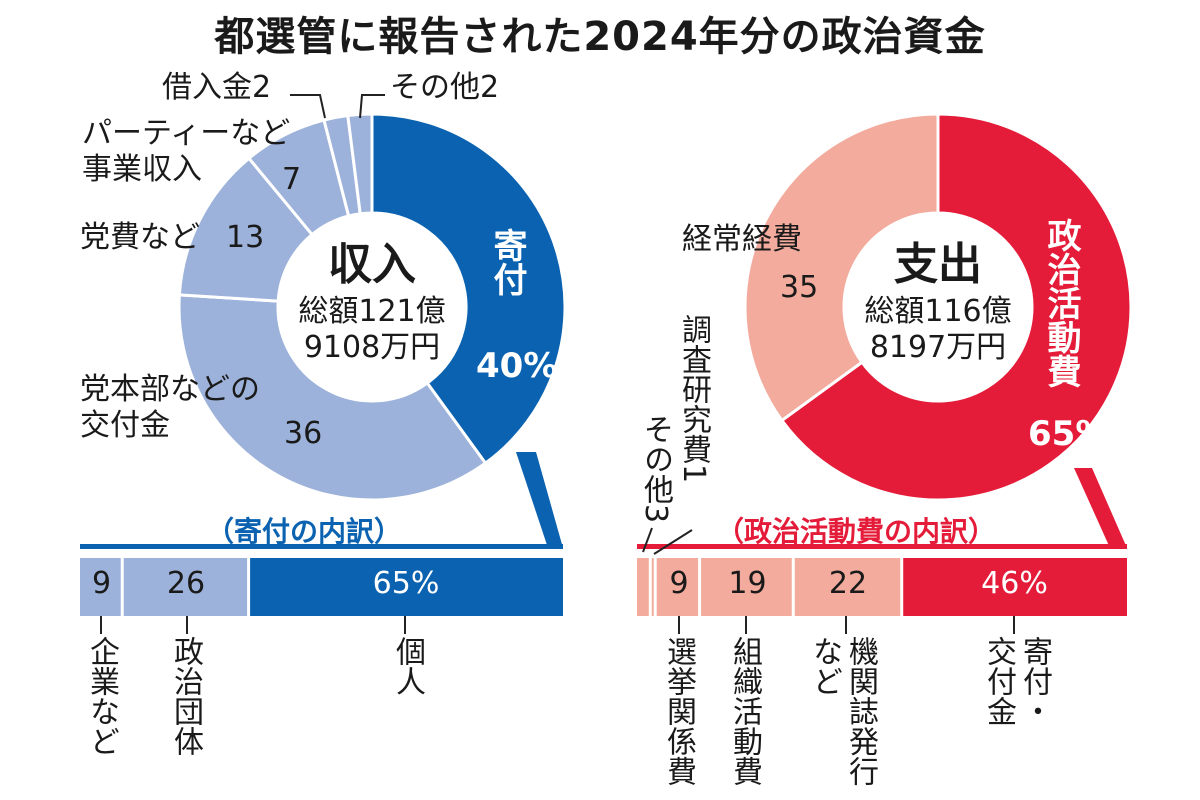 This screenshot has width=1200, height=800. Describe the element at coordinates (406, 583) in the screenshot. I see `value-individuals: 65%` at that location.